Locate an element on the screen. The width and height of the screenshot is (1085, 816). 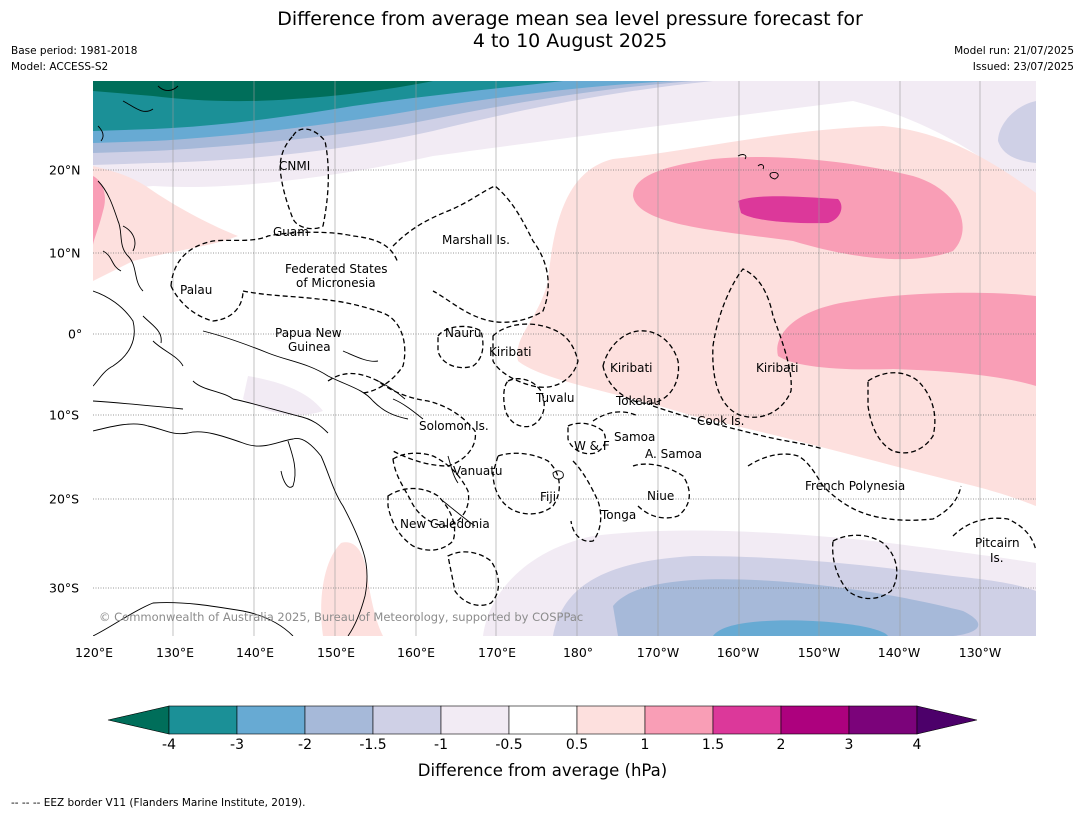
eez-png is located at coordinates (324, 342).